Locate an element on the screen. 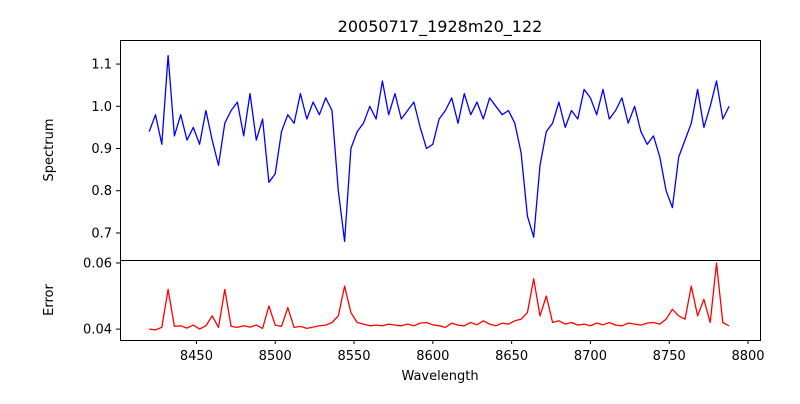 This screenshot has height=404, width=800. chart-title: 20050717_1928m20_122 is located at coordinates (440, 27).